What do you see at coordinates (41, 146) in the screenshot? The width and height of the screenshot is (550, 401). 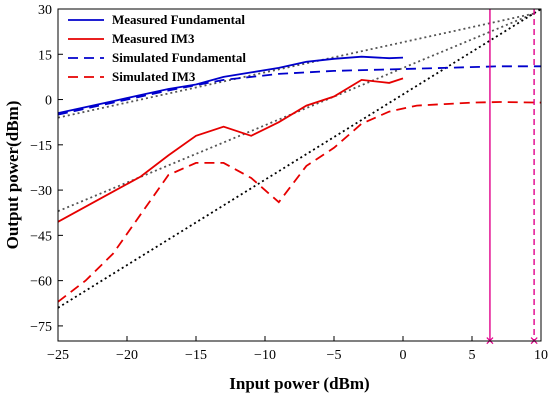 I see `y-tick-label: −15` at bounding box center [41, 146].